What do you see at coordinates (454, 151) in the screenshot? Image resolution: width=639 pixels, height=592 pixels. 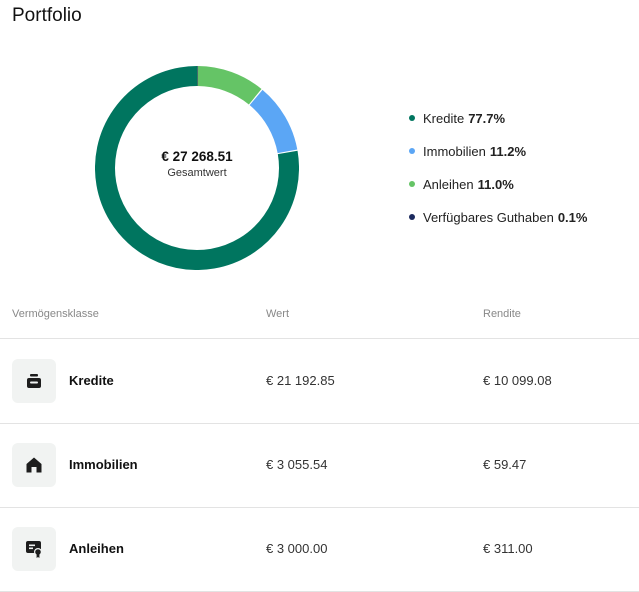 I see `legend-label: Immobilien` at bounding box center [454, 151].